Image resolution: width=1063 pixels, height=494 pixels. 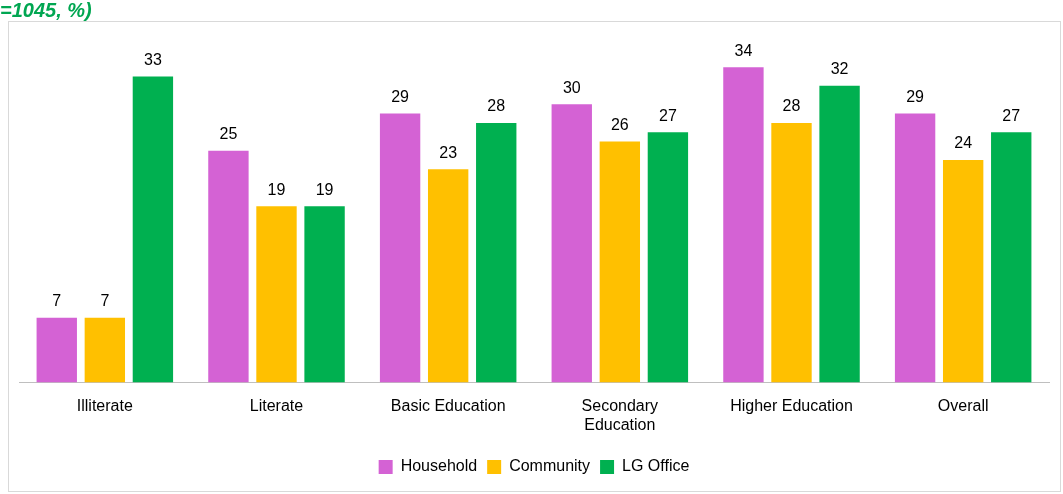 What do you see at coordinates (550, 466) in the screenshot?
I see `legend-label: Community` at bounding box center [550, 466].